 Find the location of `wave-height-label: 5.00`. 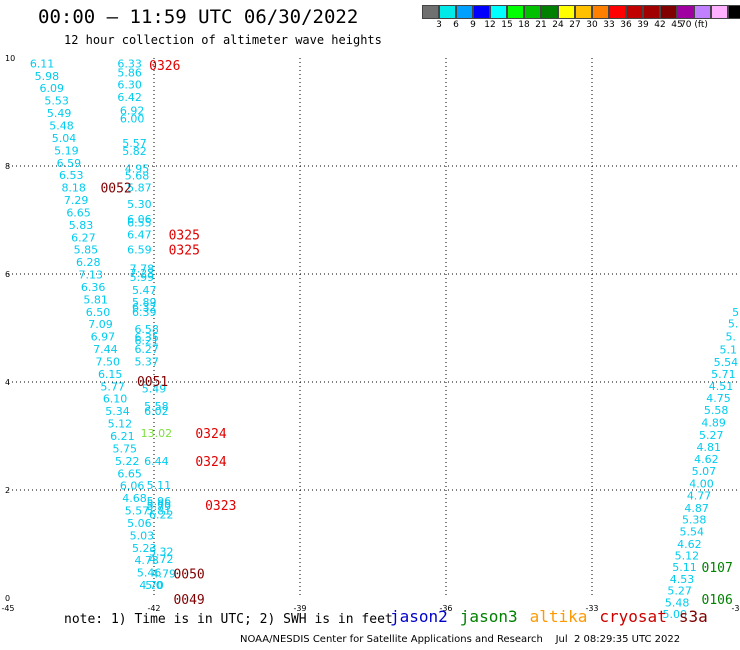

wave-height-label: 5.00 is located at coordinates (674, 614).